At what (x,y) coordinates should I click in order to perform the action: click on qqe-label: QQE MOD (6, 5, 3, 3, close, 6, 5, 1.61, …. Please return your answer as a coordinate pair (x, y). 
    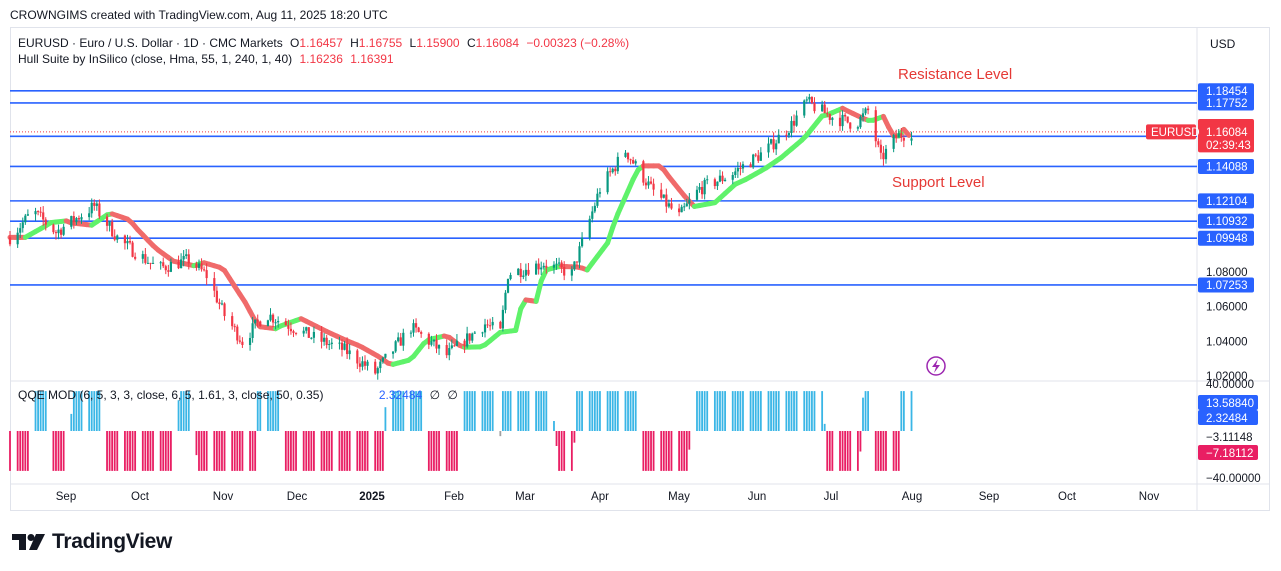
    Looking at the image, I should click on (171, 395).